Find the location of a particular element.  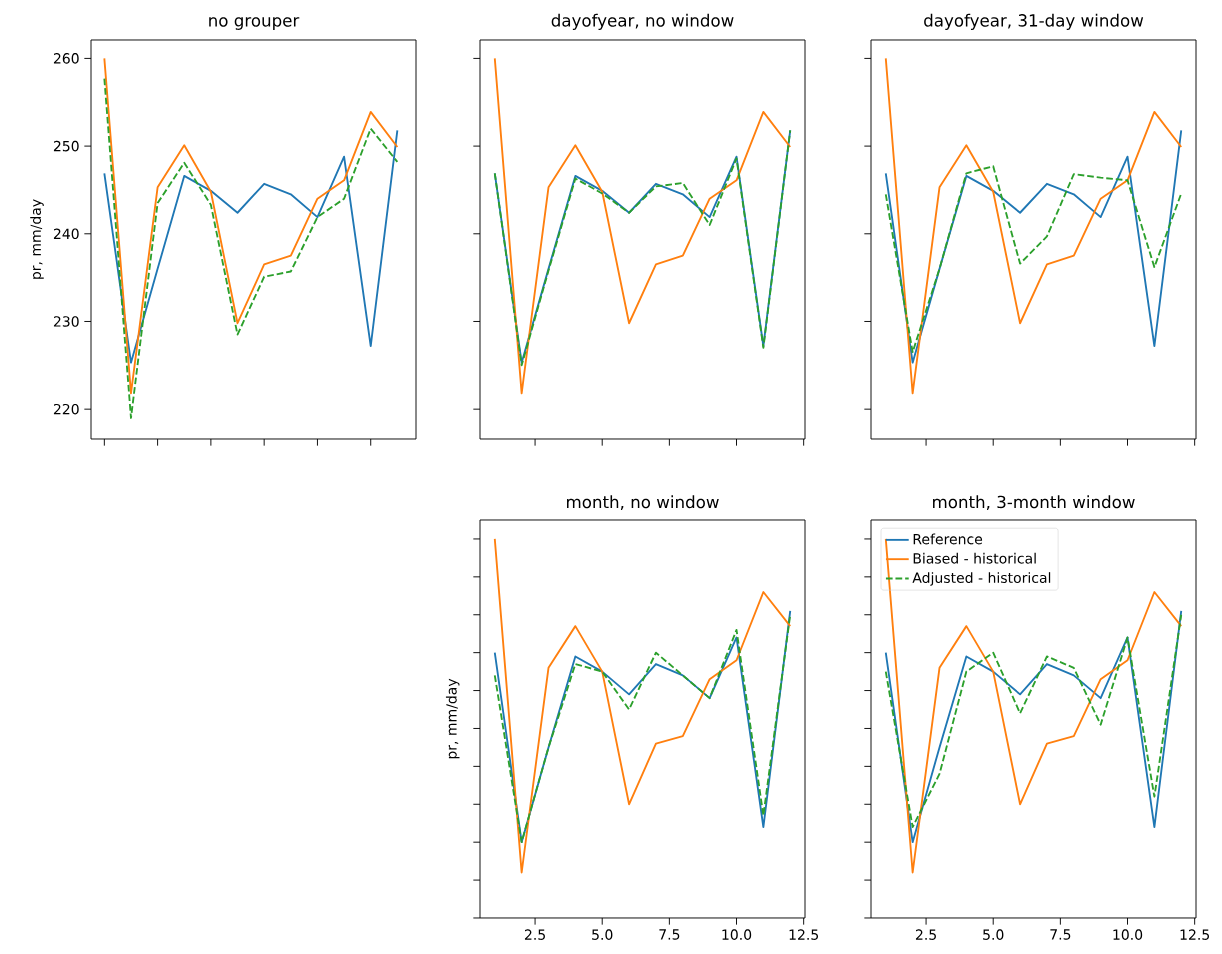

legend-label: Adjusted - historical is located at coordinates (981, 579).